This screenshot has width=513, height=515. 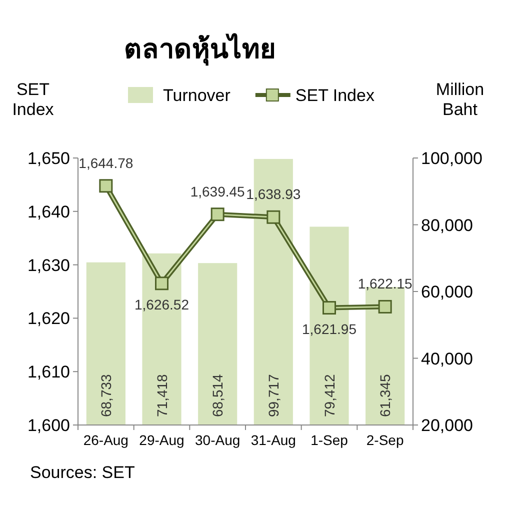 What do you see at coordinates (161, 440) in the screenshot?
I see `x-tick-label: 29-Aug` at bounding box center [161, 440].